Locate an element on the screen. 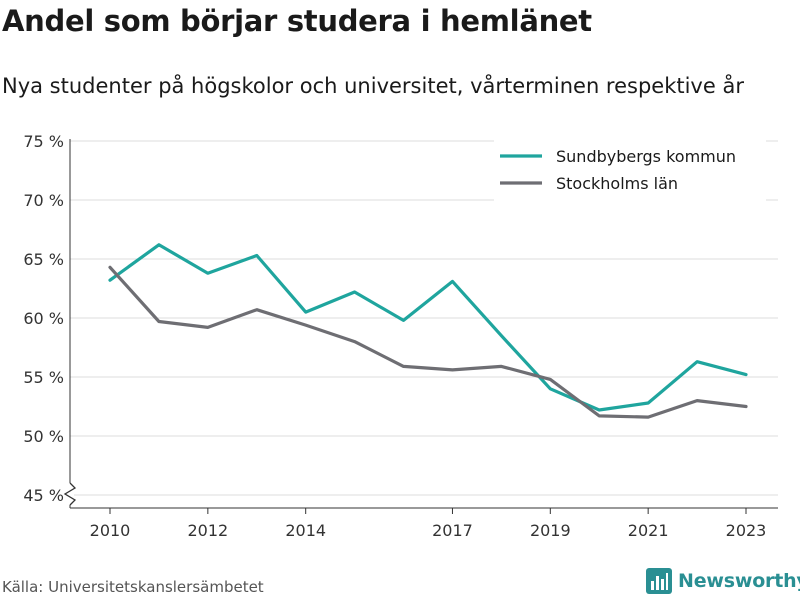 Image resolution: width=800 pixels, height=600 pixels. axis-break-icon is located at coordinates (70, 494).